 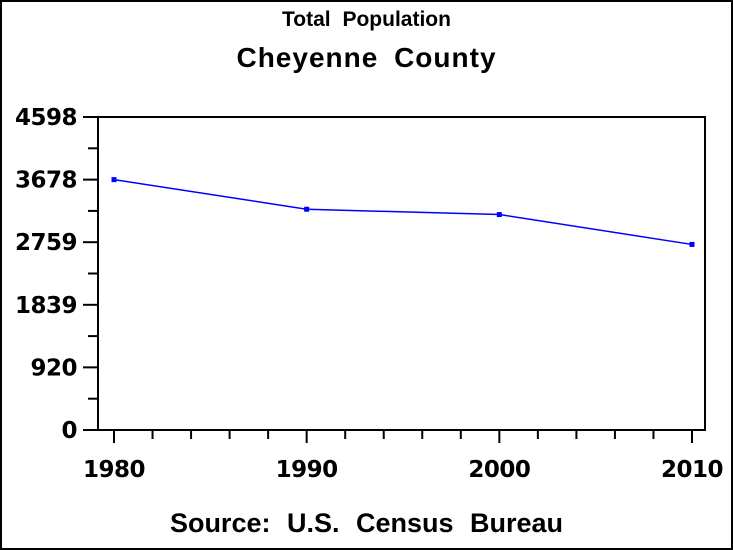 What do you see at coordinates (366, 57) in the screenshot?
I see `chart-title: Cheyenne County` at bounding box center [366, 57].